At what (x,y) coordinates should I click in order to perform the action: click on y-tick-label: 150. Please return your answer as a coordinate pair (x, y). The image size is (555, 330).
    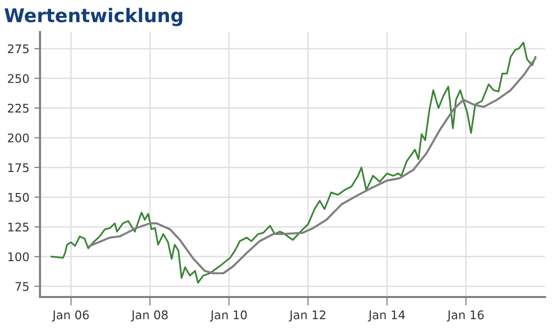
    Looking at the image, I should click on (18, 197).